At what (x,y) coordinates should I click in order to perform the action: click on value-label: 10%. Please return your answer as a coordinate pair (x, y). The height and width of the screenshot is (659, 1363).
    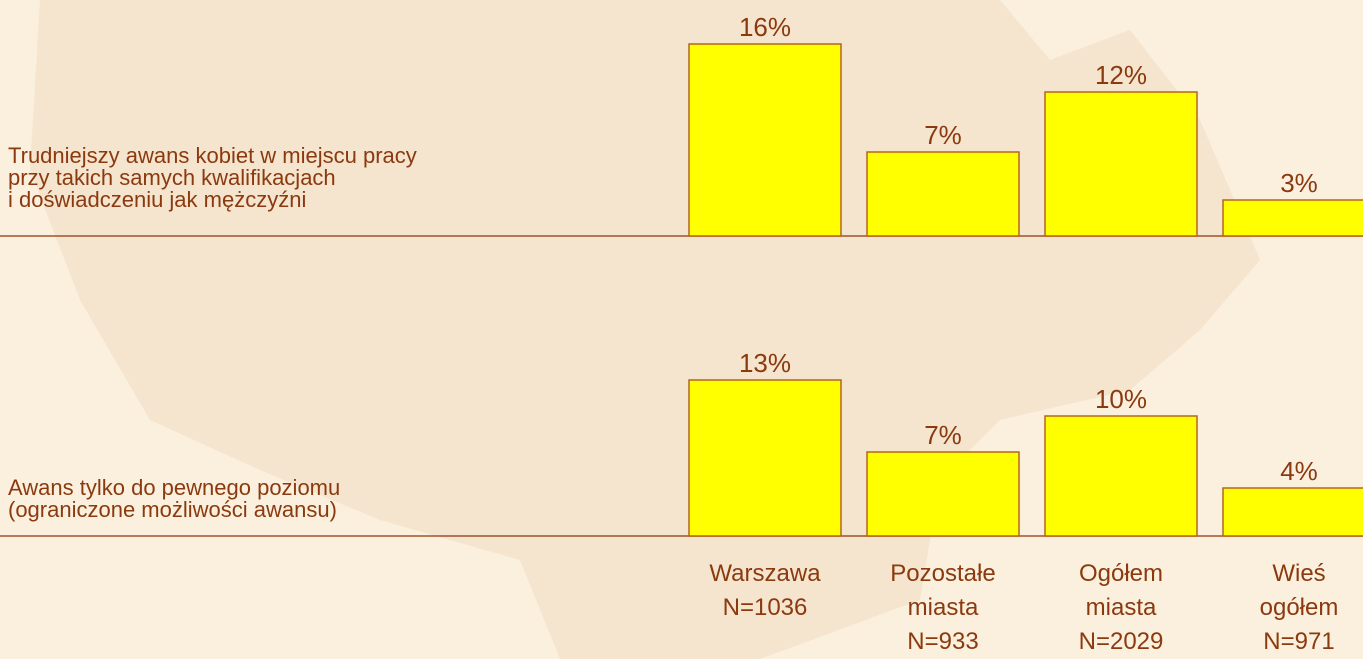
    Looking at the image, I should click on (1121, 399).